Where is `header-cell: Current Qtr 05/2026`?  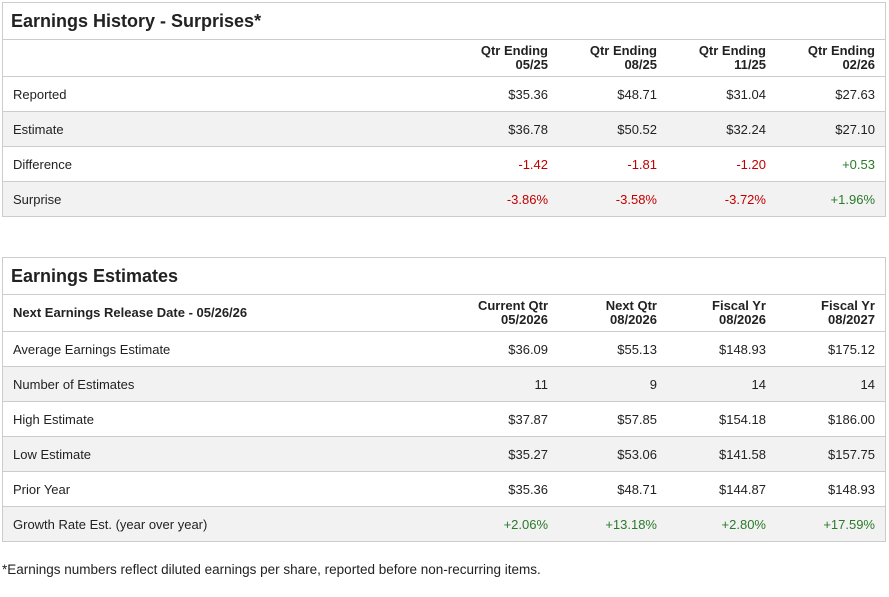 header-cell: Current Qtr 05/2026 is located at coordinates (503, 313).